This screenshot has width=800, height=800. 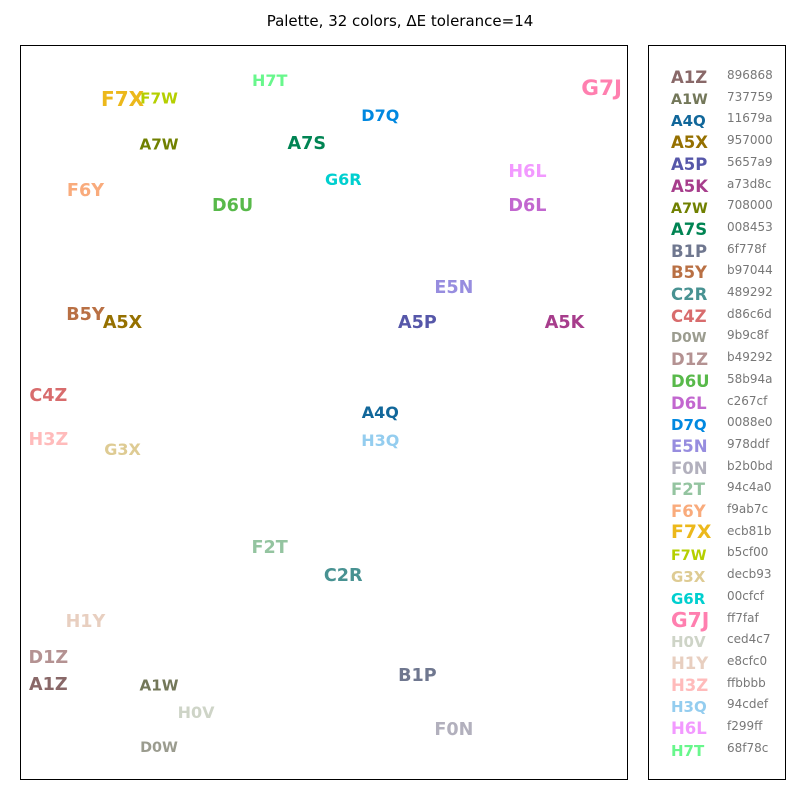 I want to click on point-label-d6u: D6U, so click(x=233, y=206).